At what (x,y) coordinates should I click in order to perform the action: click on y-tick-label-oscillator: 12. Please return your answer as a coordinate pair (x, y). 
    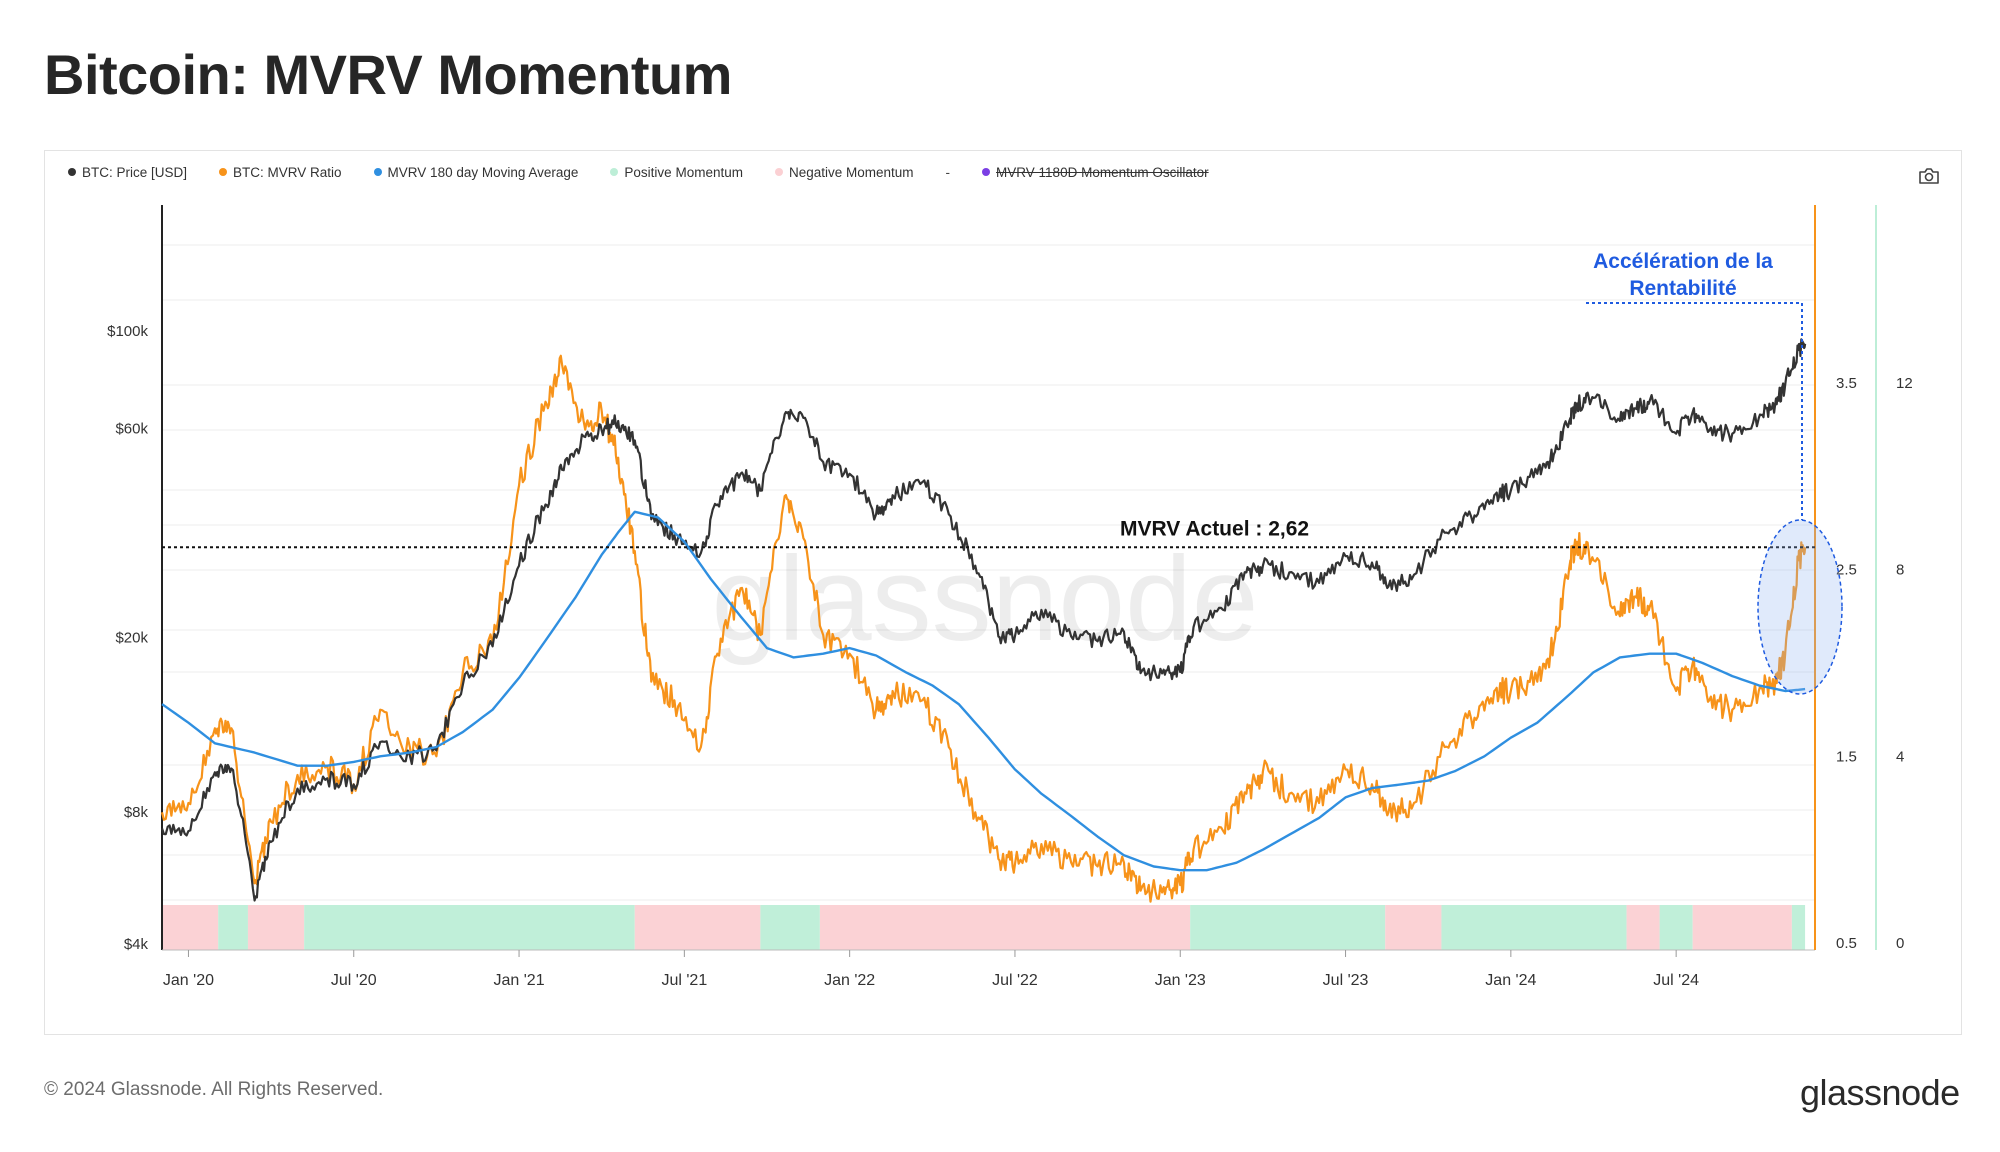
    Looking at the image, I should click on (1904, 383).